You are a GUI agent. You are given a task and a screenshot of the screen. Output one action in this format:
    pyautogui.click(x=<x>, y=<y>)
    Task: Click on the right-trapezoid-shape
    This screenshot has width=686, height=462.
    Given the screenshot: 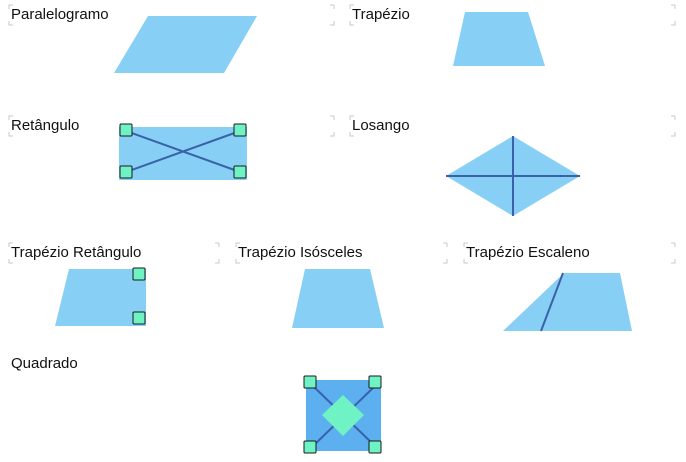 What is the action you would take?
    pyautogui.click(x=100, y=297)
    